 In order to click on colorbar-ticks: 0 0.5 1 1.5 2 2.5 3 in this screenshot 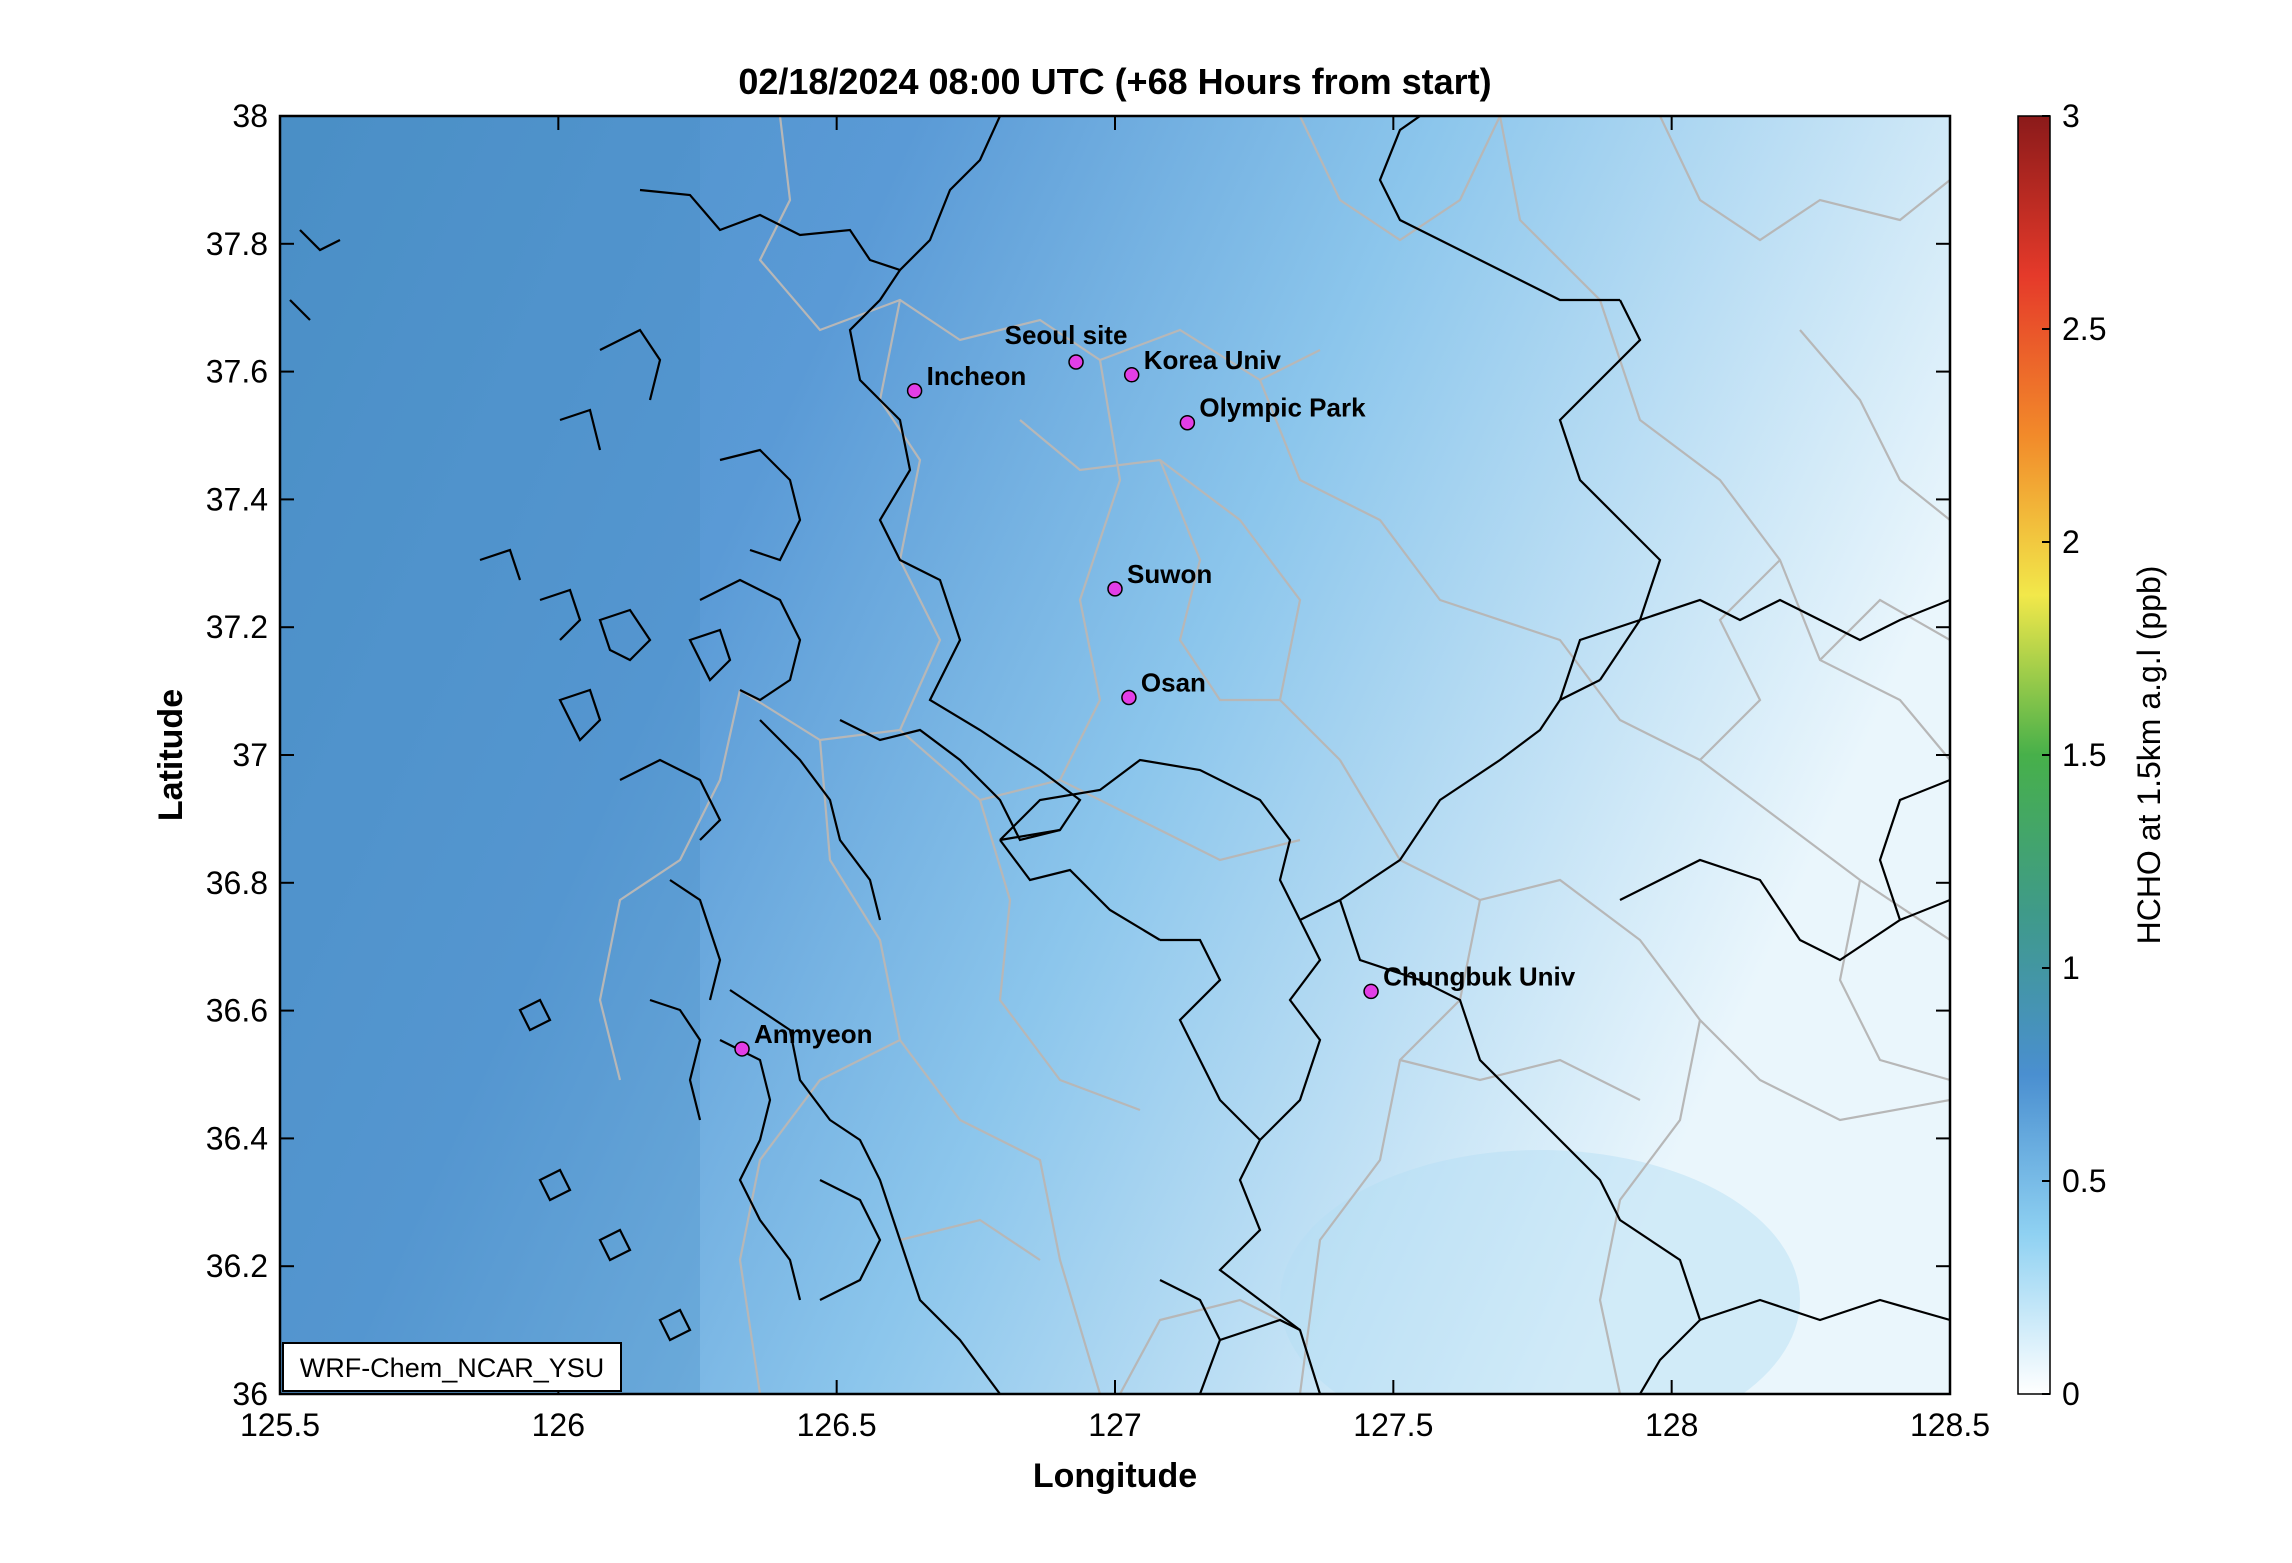, I will do `click(2074, 755)`.